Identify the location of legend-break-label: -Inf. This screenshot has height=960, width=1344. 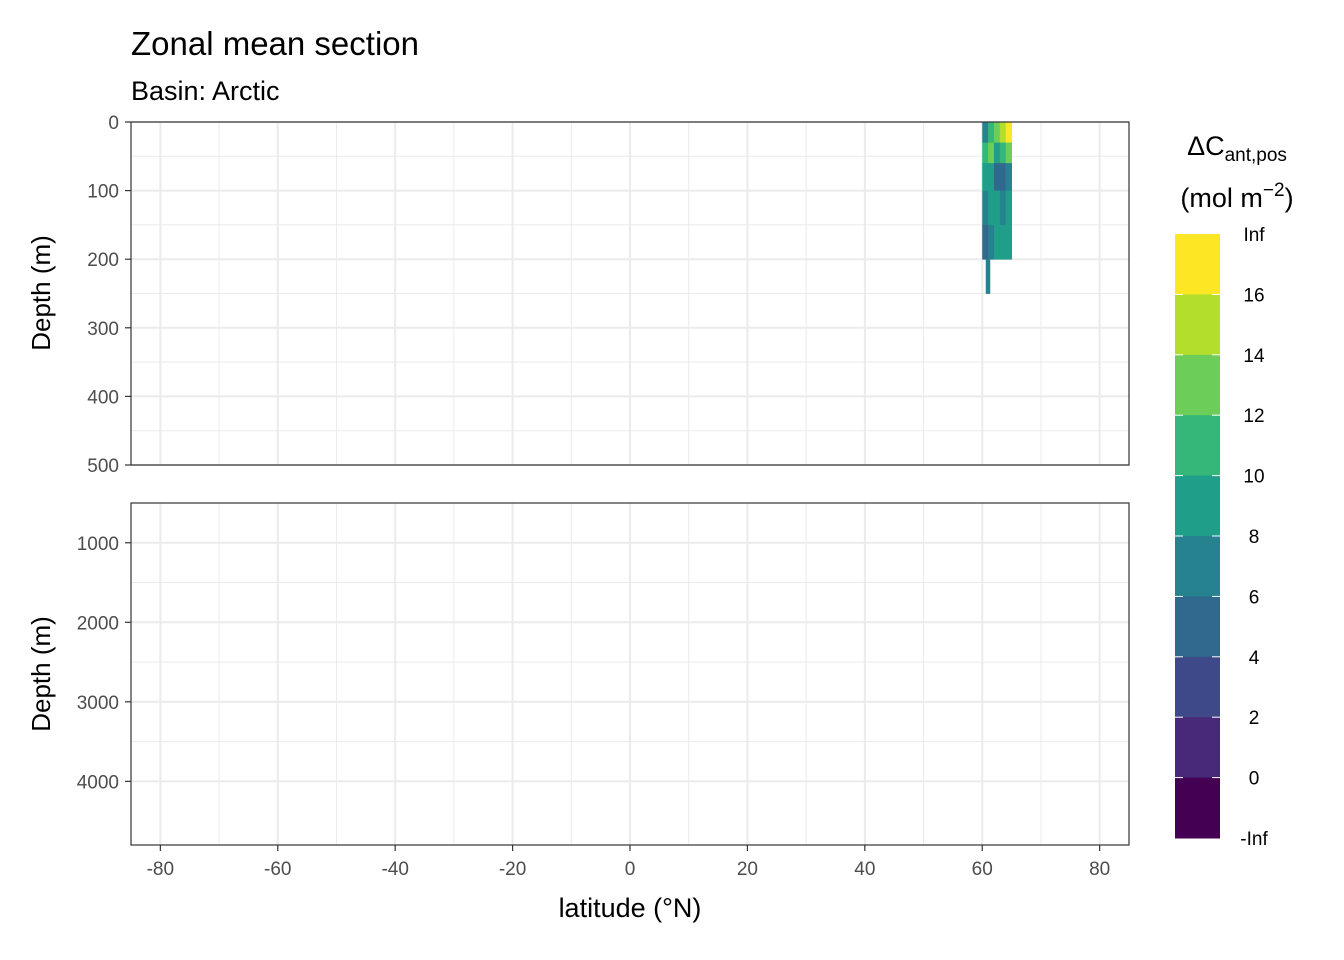
(1254, 839).